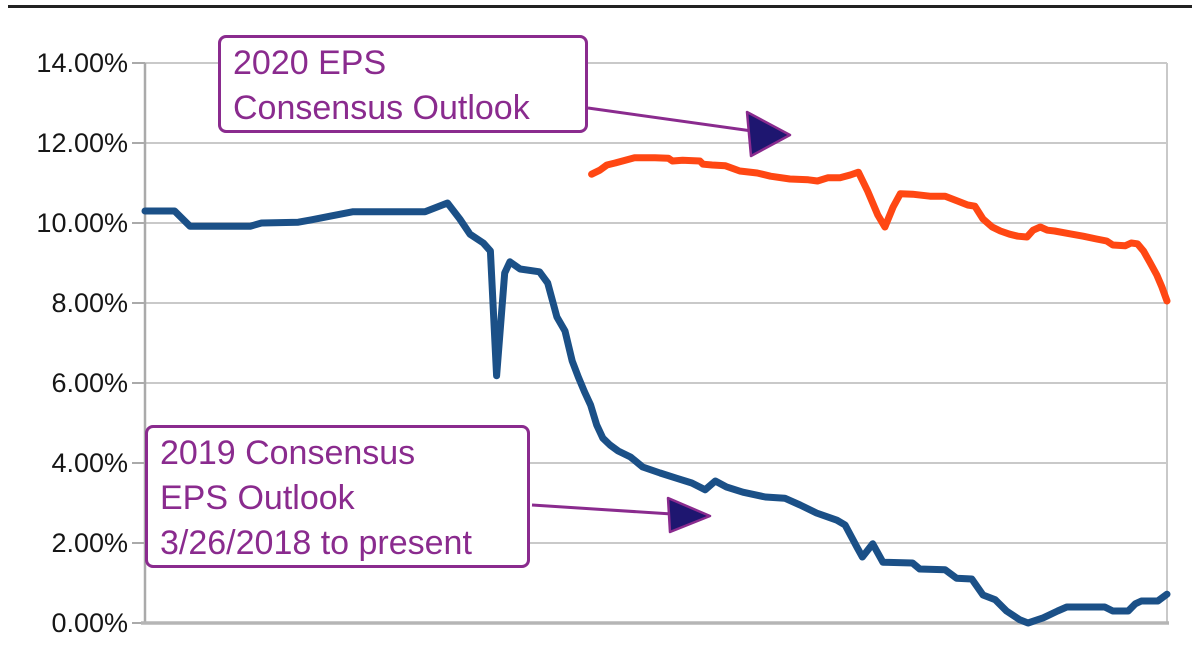  What do you see at coordinates (381, 108) in the screenshot?
I see `annotation-line: Consensus Outlook` at bounding box center [381, 108].